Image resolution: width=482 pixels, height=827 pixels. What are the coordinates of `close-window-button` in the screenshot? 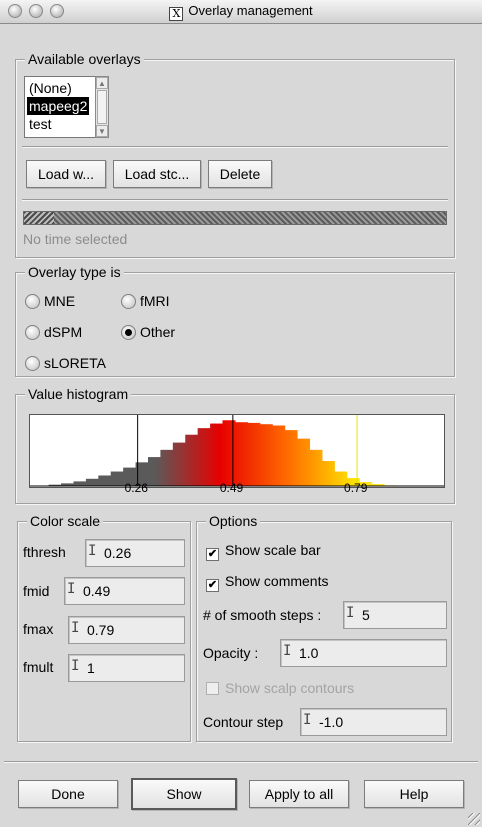 It's located at (15, 11).